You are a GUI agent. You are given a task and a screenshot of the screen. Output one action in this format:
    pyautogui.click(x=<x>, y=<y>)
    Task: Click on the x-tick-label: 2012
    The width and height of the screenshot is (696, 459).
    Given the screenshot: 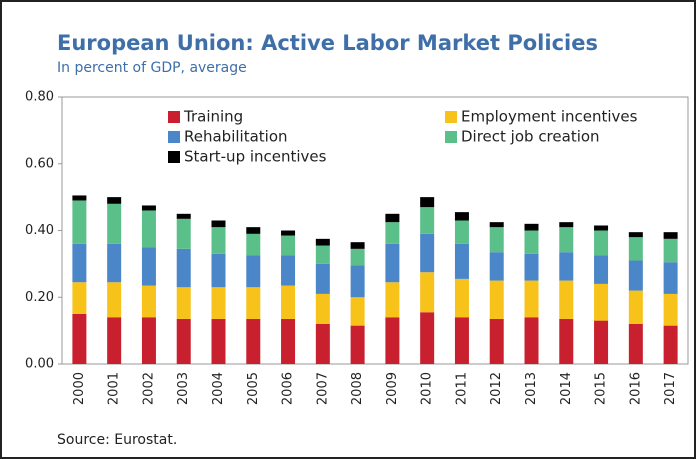 What is the action you would take?
    pyautogui.click(x=496, y=388)
    